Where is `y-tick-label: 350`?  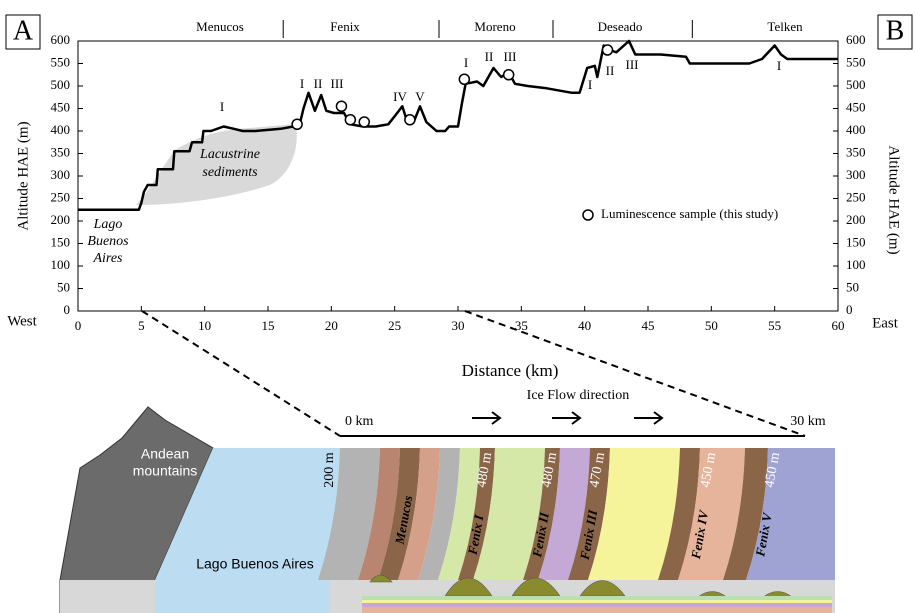 y-tick-label: 350 is located at coordinates (61, 151).